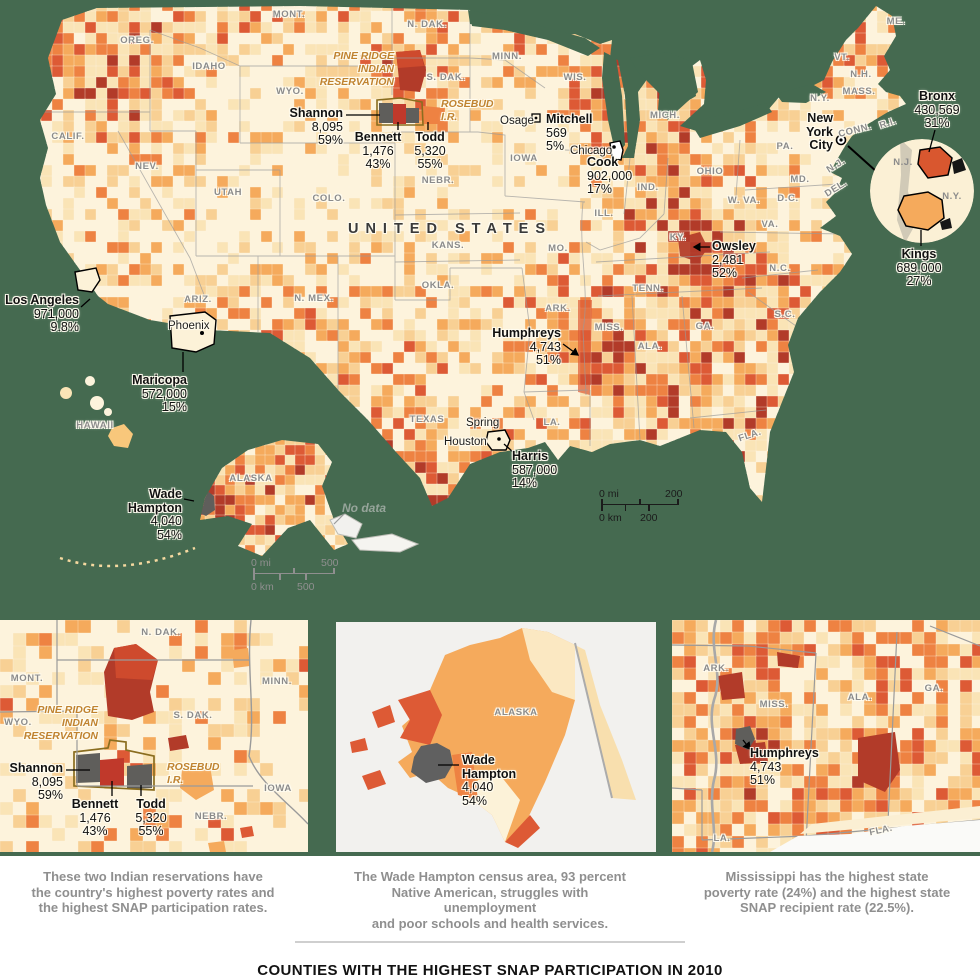 The height and width of the screenshot is (980, 980). Describe the element at coordinates (922, 191) in the screenshot. I see `nyc-inset-circle` at that location.